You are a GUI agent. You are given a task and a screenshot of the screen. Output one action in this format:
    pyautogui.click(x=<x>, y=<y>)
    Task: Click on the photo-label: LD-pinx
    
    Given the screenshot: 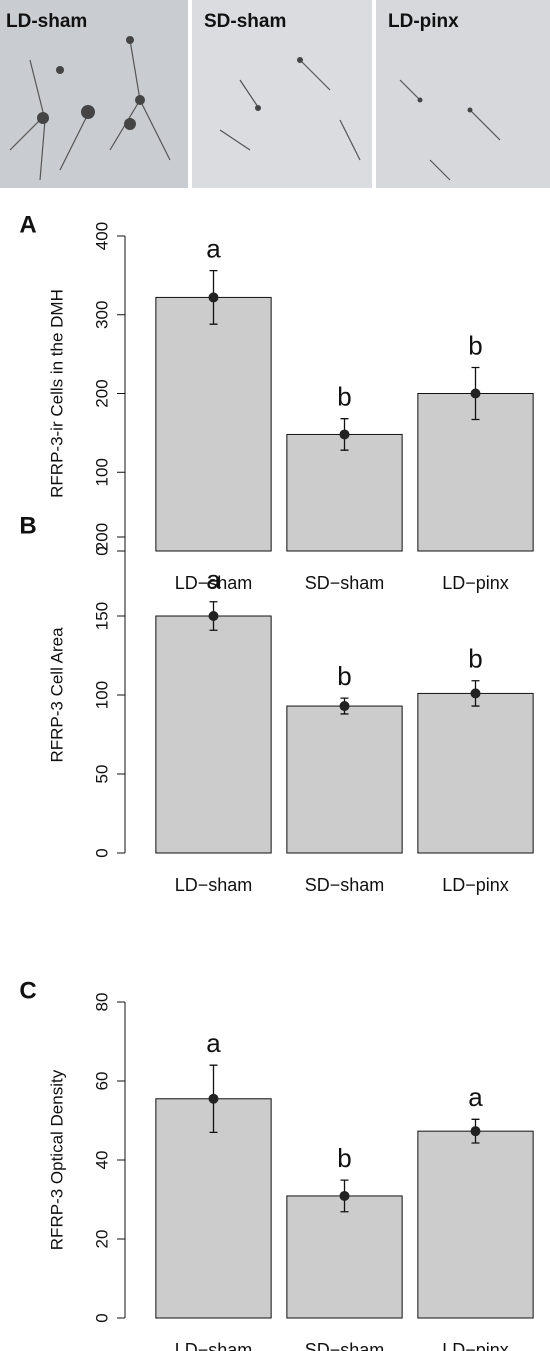 What is the action you would take?
    pyautogui.click(x=423, y=21)
    